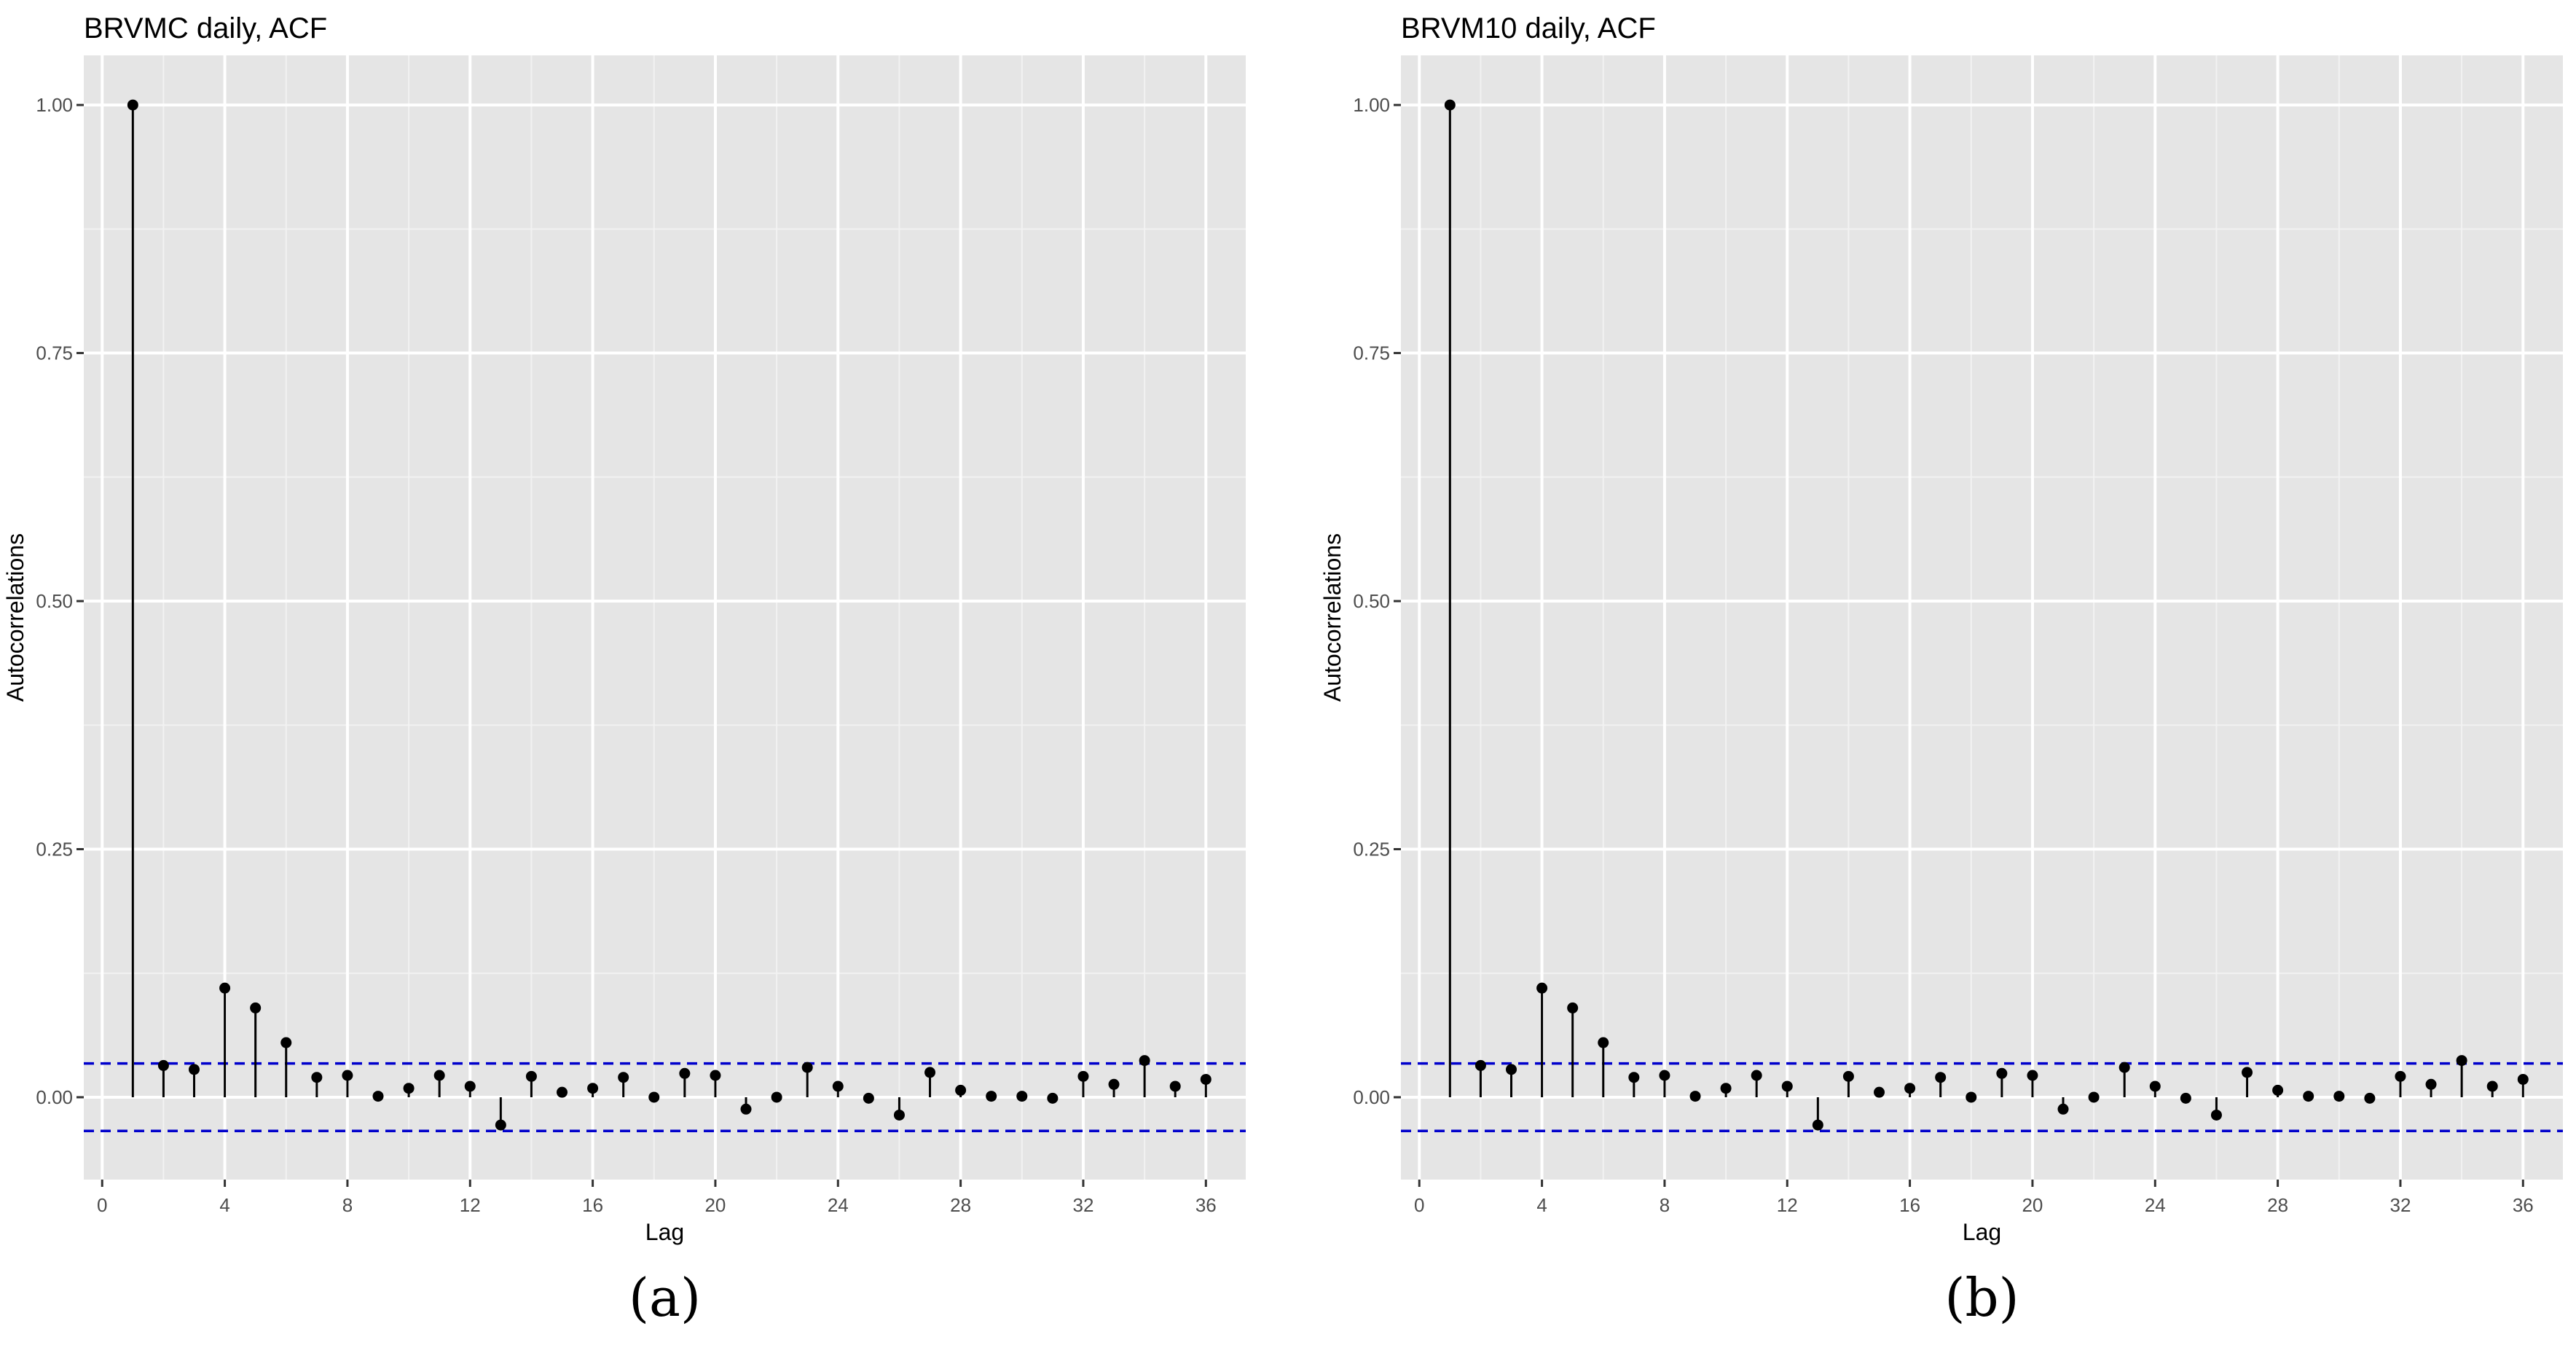 Image resolution: width=2576 pixels, height=1361 pixels. What do you see at coordinates (715, 1205) in the screenshot?
I see `x-tick-label: 20` at bounding box center [715, 1205].